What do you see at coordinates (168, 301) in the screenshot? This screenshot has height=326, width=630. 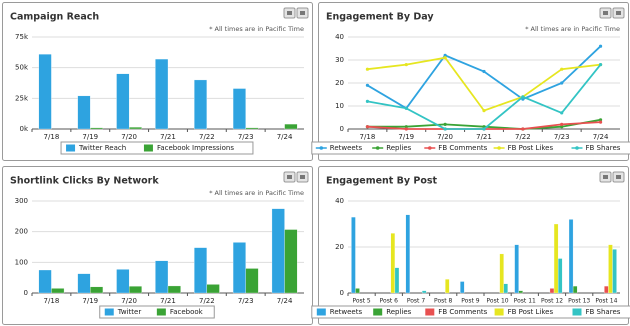 I see `x-tick-label: 7/21` at bounding box center [168, 301].